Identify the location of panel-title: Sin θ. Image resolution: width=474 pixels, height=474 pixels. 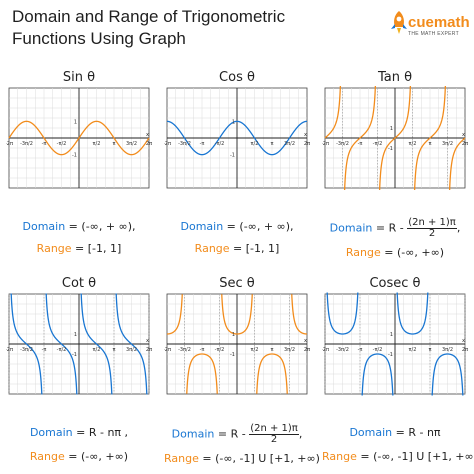
(79, 77).